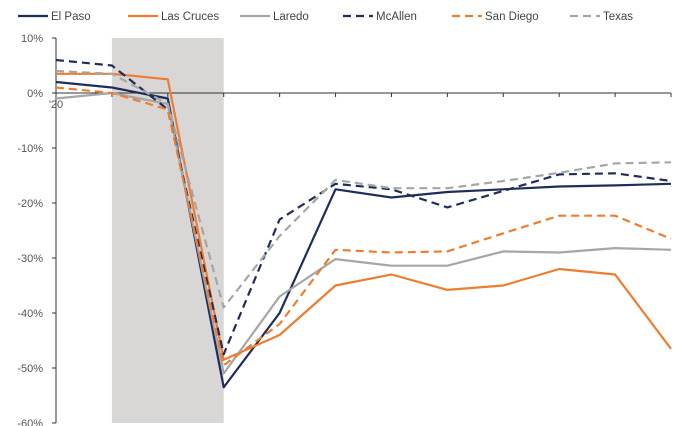  Describe the element at coordinates (30, 204) in the screenshot. I see `y-tick-label: -20%` at that location.